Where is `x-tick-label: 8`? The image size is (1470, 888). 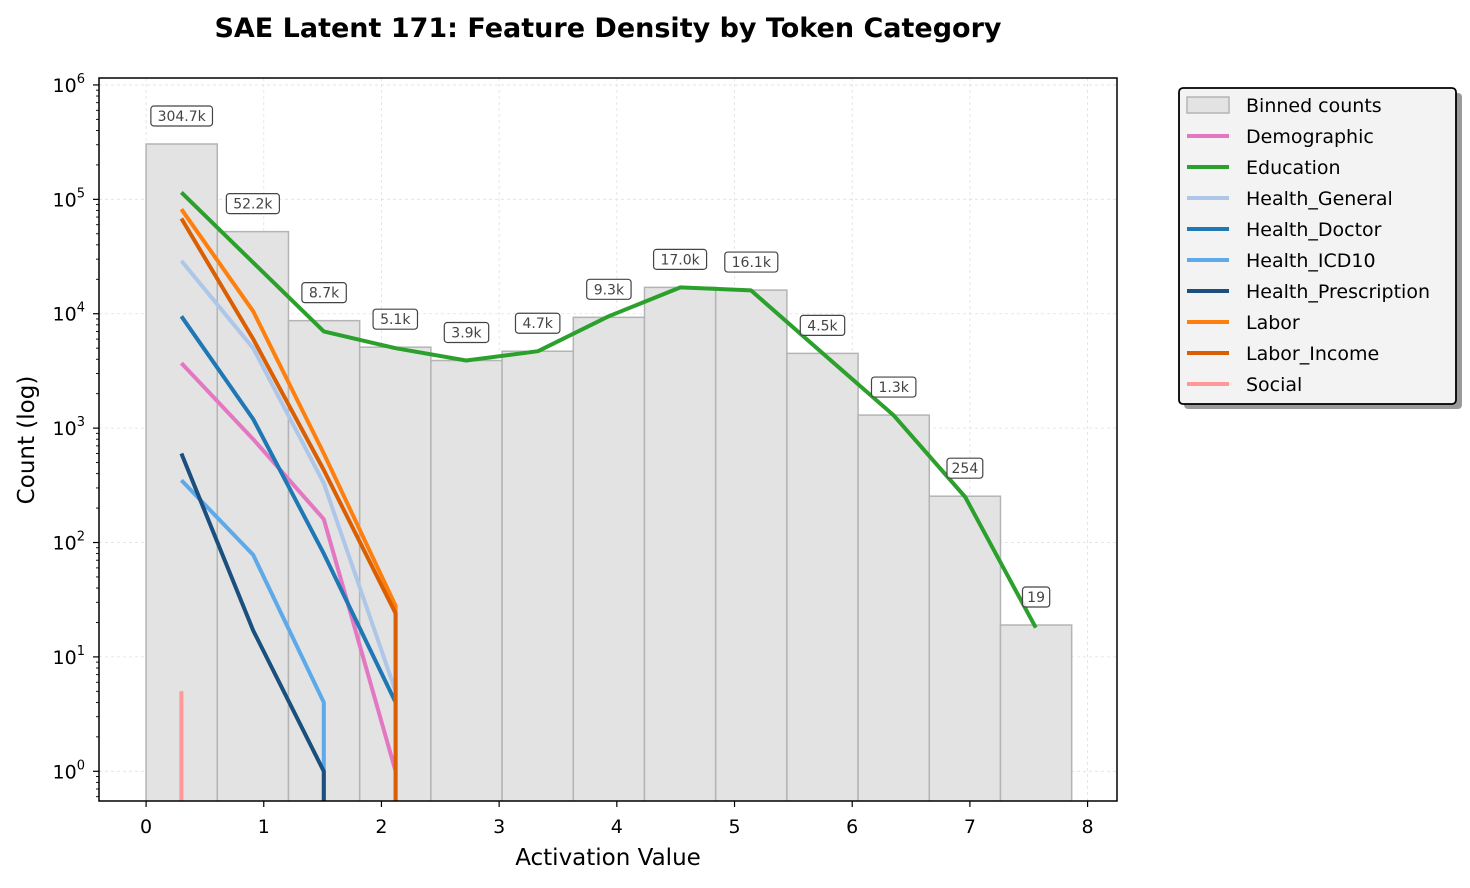
x-tick-label: 8 is located at coordinates (1088, 827).